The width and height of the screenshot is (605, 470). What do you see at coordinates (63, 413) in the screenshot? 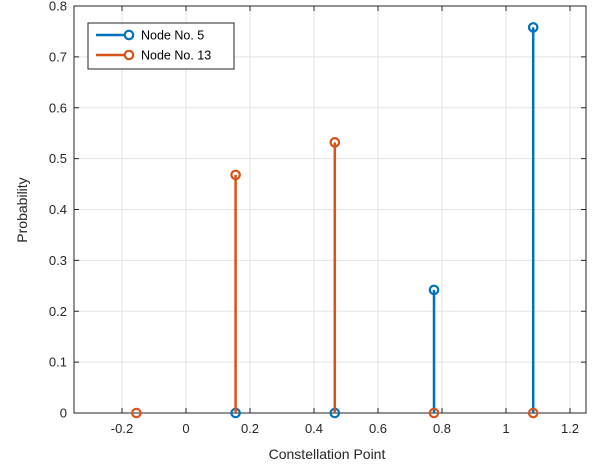
I see `y-tick-label: 0` at bounding box center [63, 413].